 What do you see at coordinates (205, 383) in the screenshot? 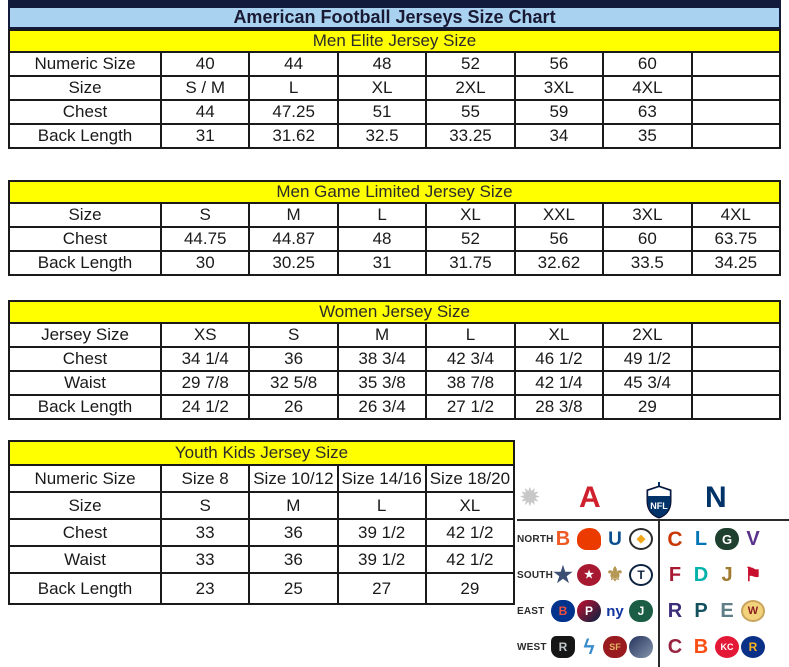
I see `size-cell: 29 7/8` at bounding box center [205, 383].